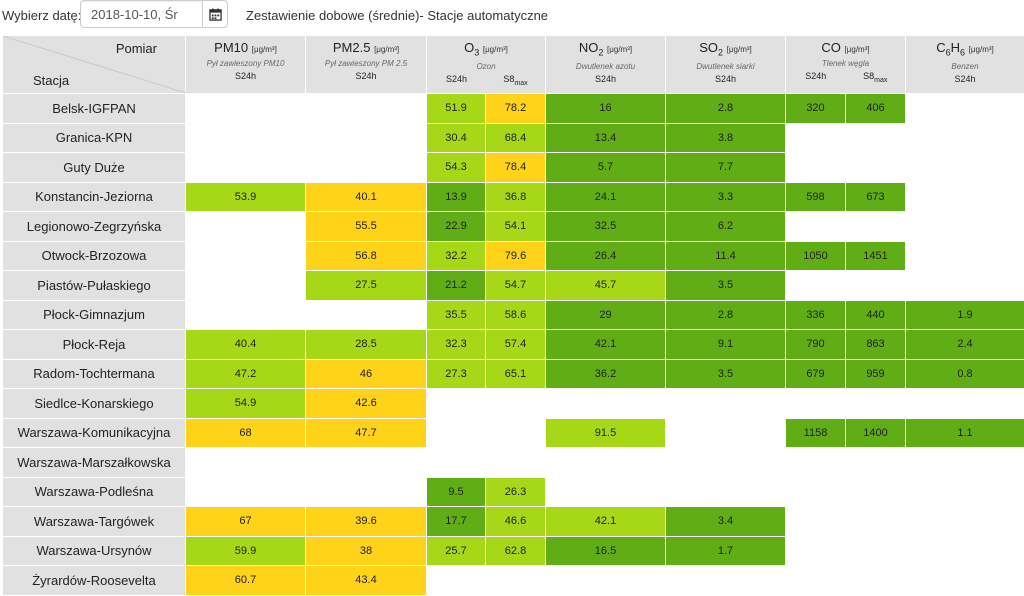 This screenshot has height=596, width=1024. I want to click on value-cell: 2.8, so click(726, 109).